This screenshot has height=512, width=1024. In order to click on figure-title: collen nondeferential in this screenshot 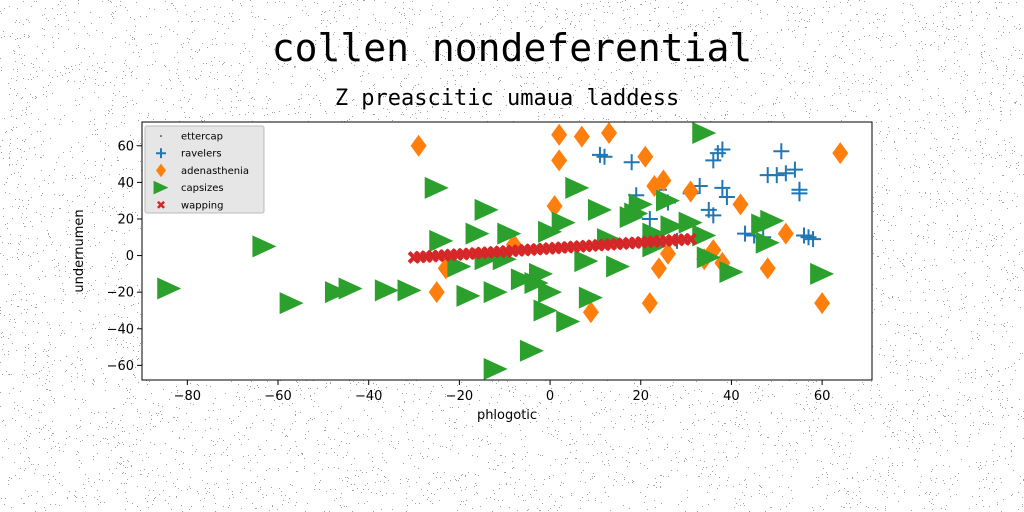, I will do `click(512, 48)`.